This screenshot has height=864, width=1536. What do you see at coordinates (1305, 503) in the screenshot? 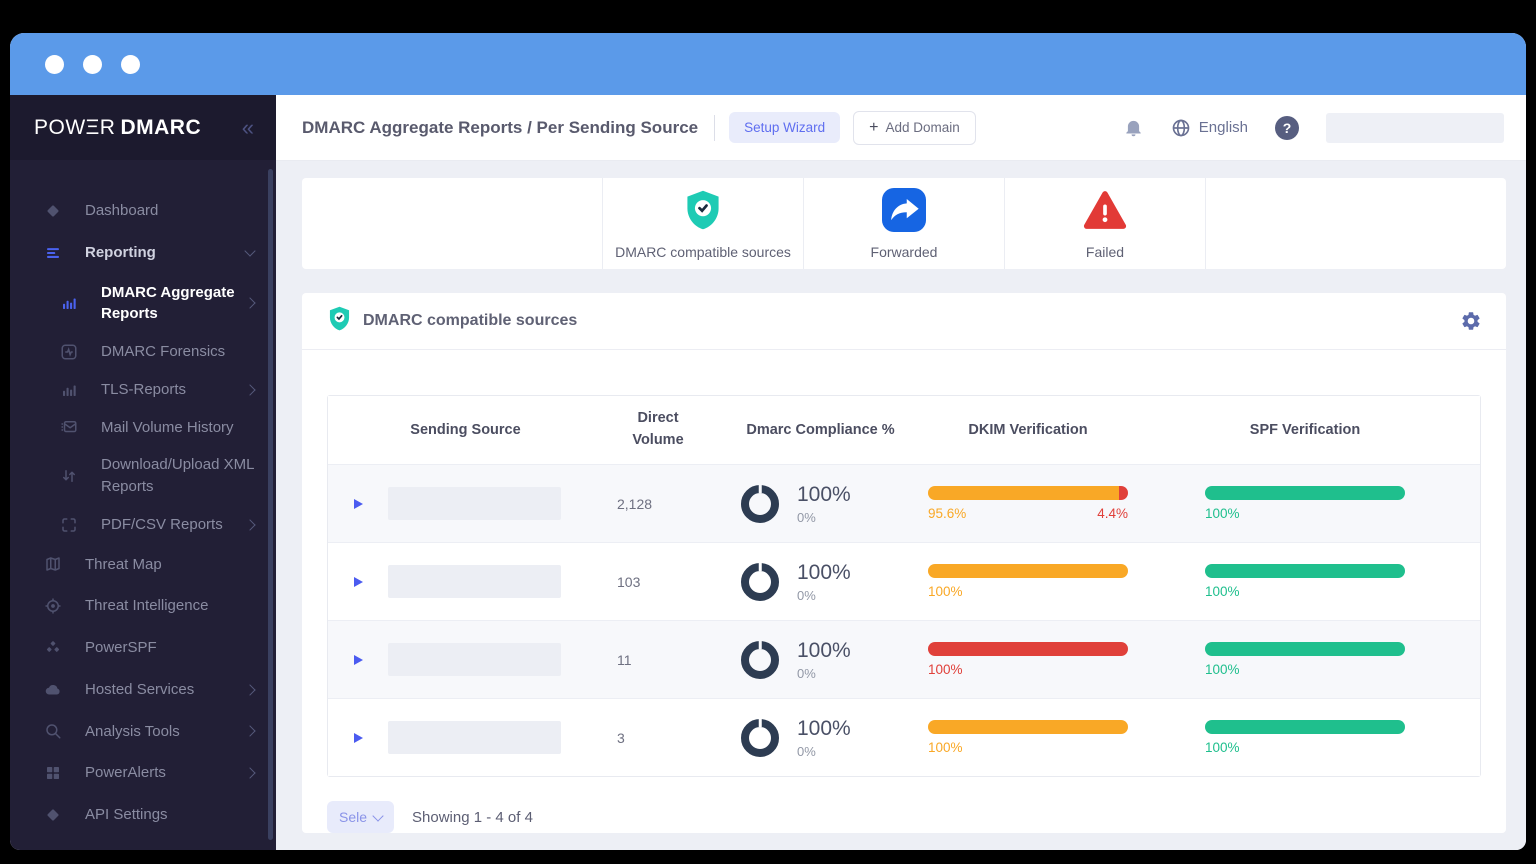
I see `spf-bar-cell: 100%` at bounding box center [1305, 503].